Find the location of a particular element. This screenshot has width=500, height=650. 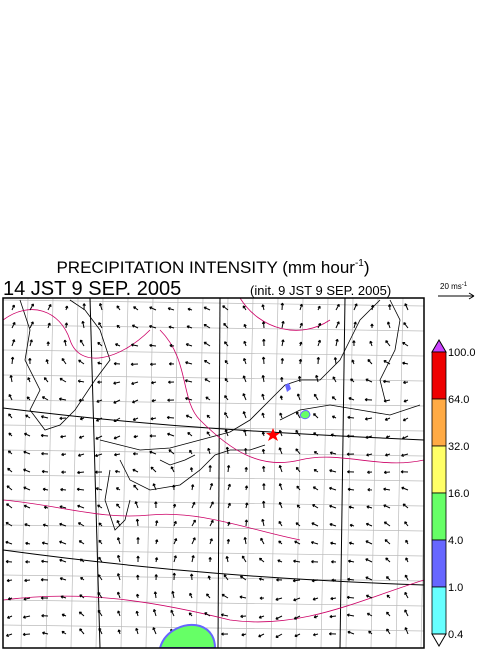

colorbar-label: 32.0 is located at coordinates (458, 447).